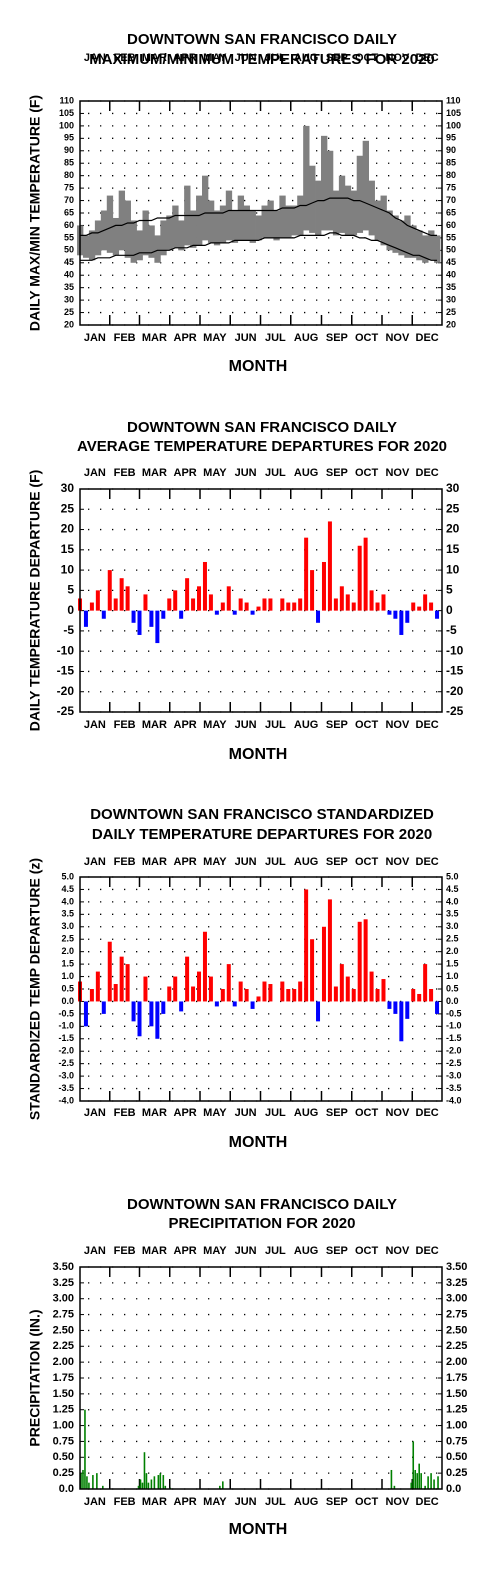  Describe the element at coordinates (456, 1410) in the screenshot. I see `y-tick-label: 1.25` at that location.